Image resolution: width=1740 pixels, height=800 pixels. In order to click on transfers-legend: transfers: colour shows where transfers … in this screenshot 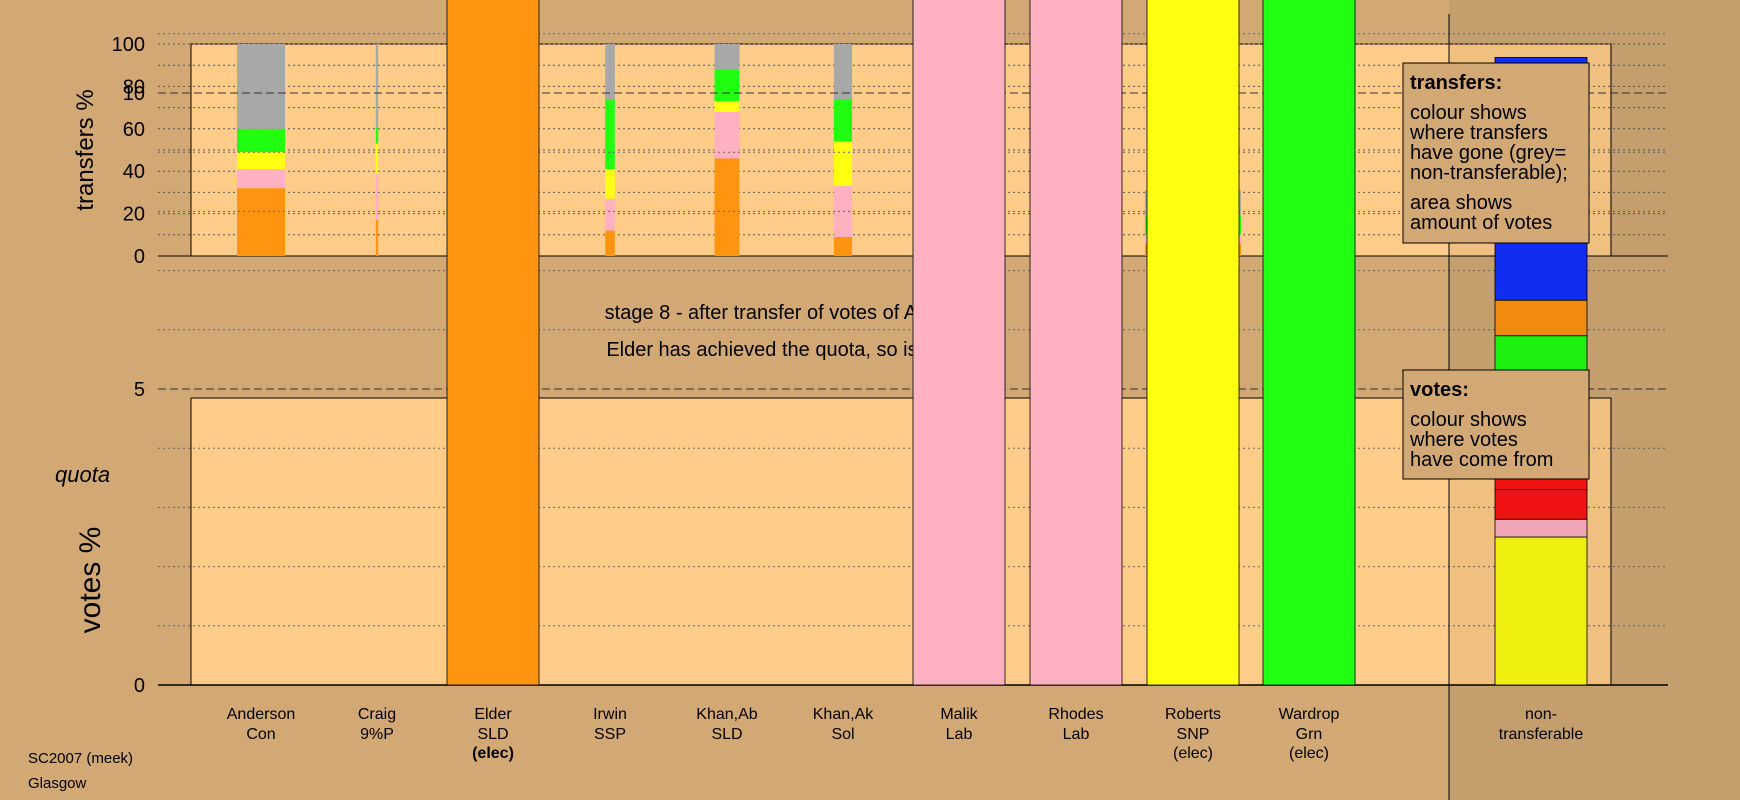, I will do `click(1496, 153)`.